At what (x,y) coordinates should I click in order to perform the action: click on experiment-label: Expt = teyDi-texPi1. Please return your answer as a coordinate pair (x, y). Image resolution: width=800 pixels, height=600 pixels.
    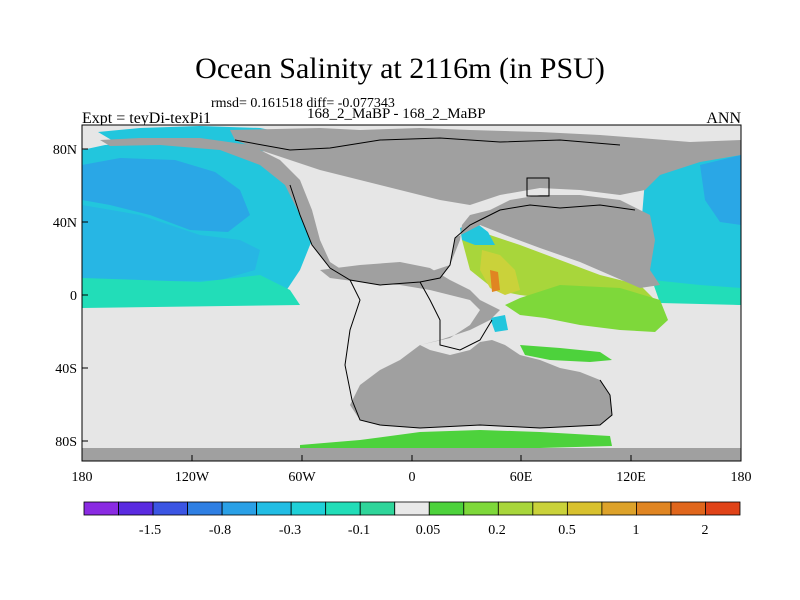
    Looking at the image, I should click on (147, 118).